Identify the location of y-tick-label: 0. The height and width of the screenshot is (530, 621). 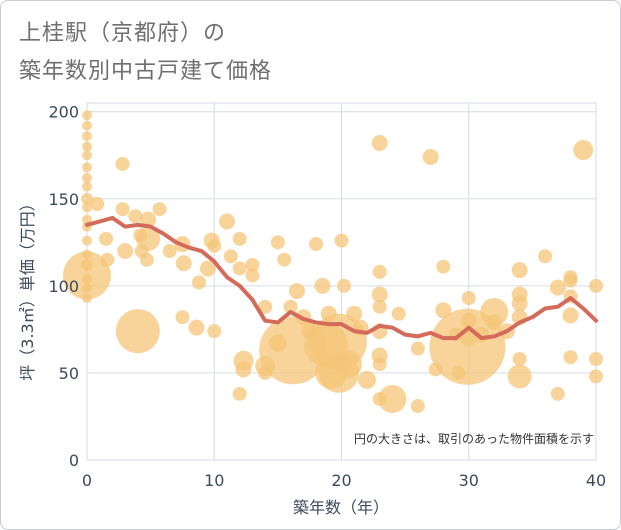
(74, 460).